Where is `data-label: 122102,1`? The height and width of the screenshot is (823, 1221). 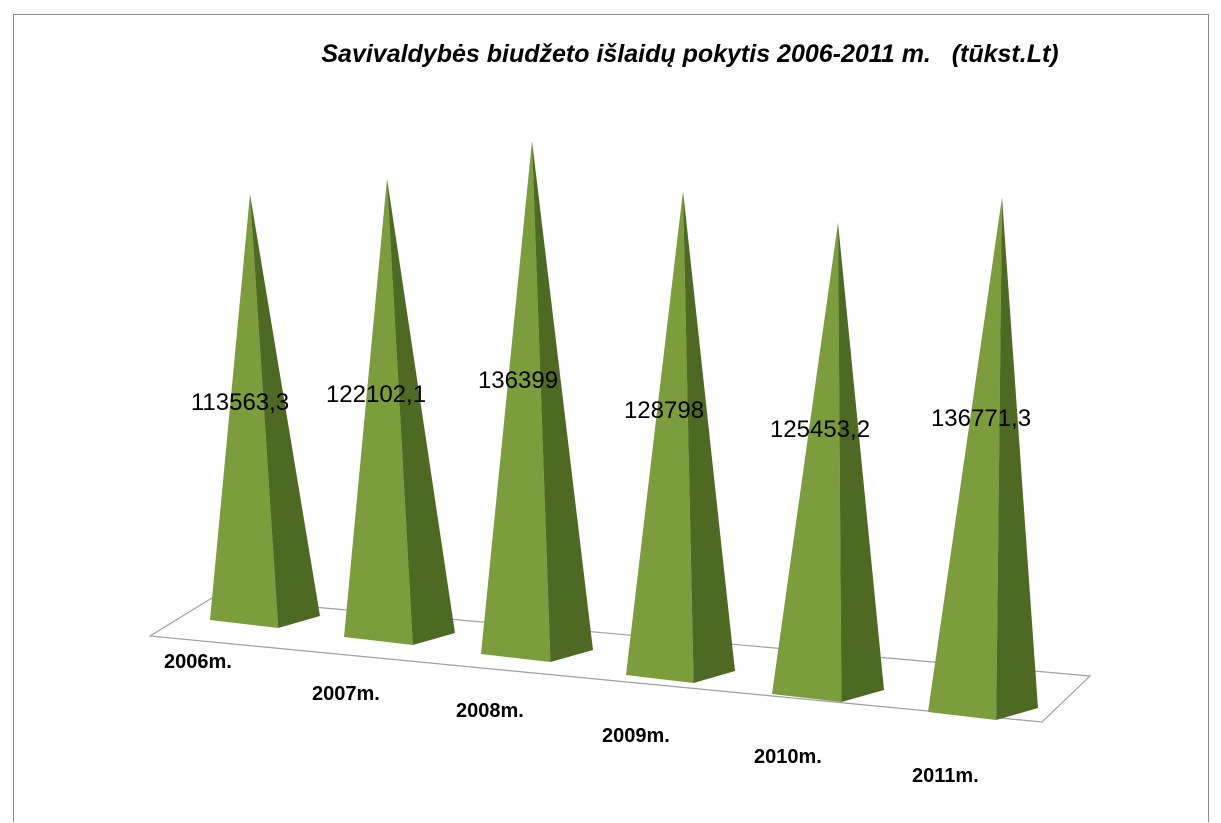 data-label: 122102,1 is located at coordinates (376, 394).